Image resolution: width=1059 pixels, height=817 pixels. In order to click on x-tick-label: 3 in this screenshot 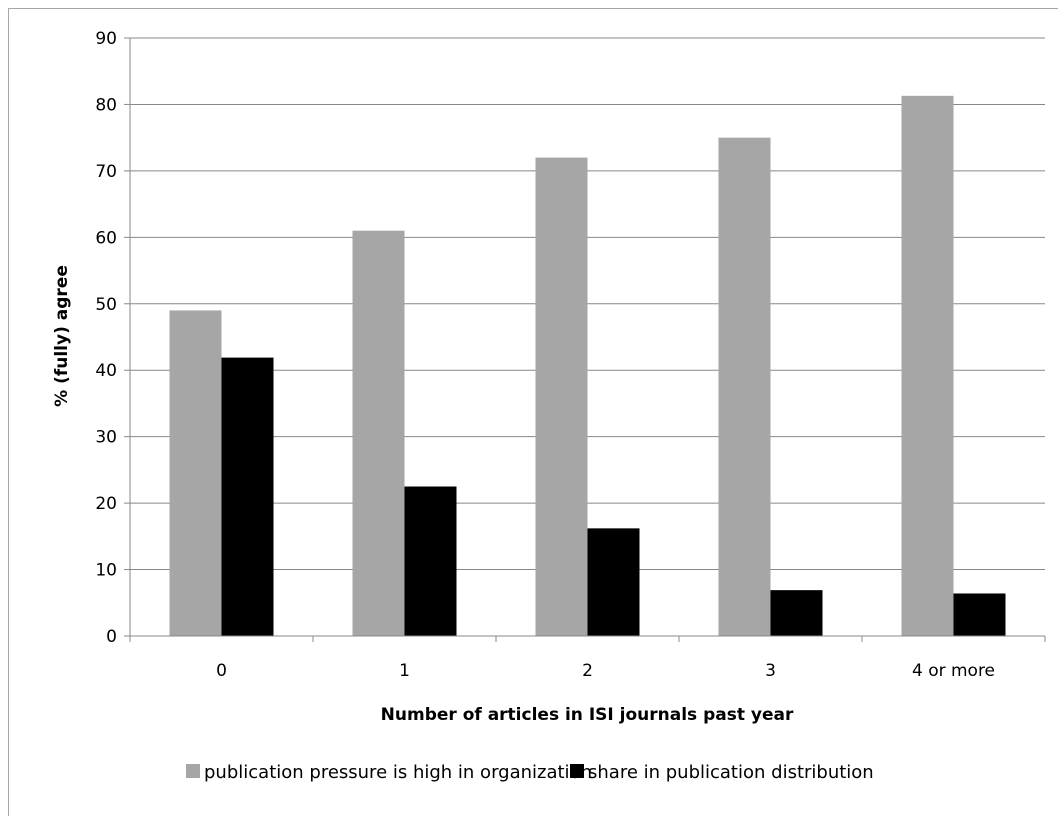, I will do `click(770, 671)`.